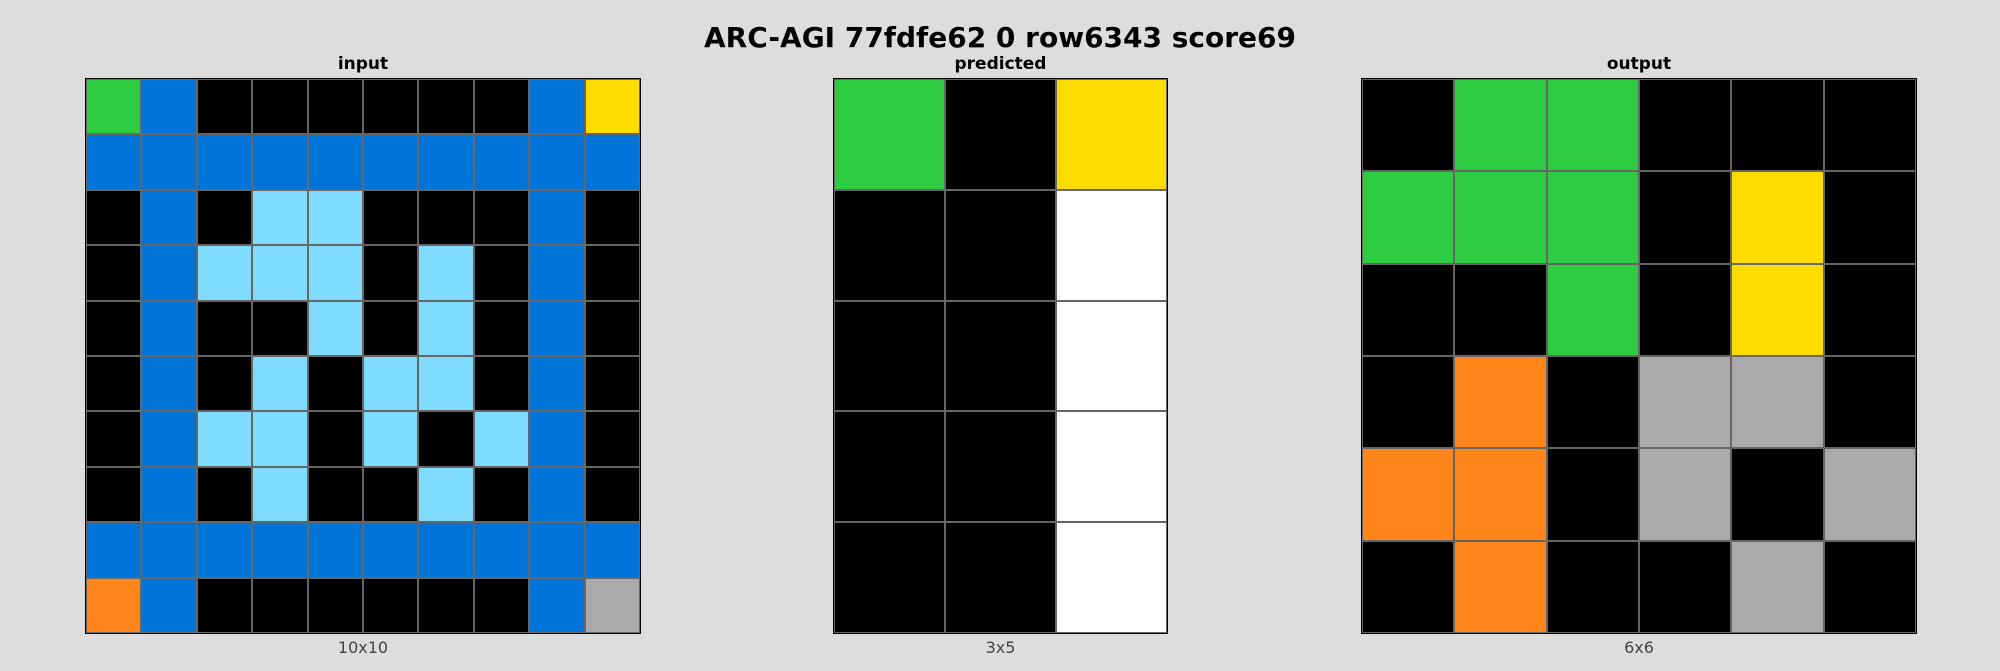 This screenshot has height=671, width=2000. I want to click on input-cell-r4-c6, so click(446, 328).